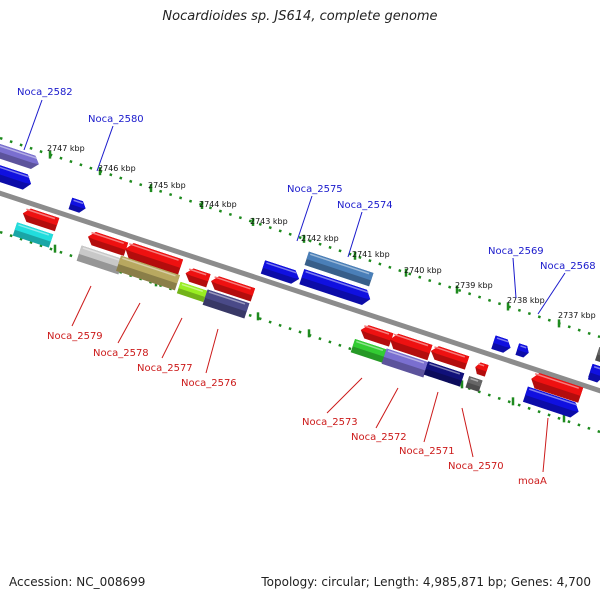 This screenshot has width=600, height=600. Describe the element at coordinates (532, 481) in the screenshot. I see `gene-label: moaA` at that location.